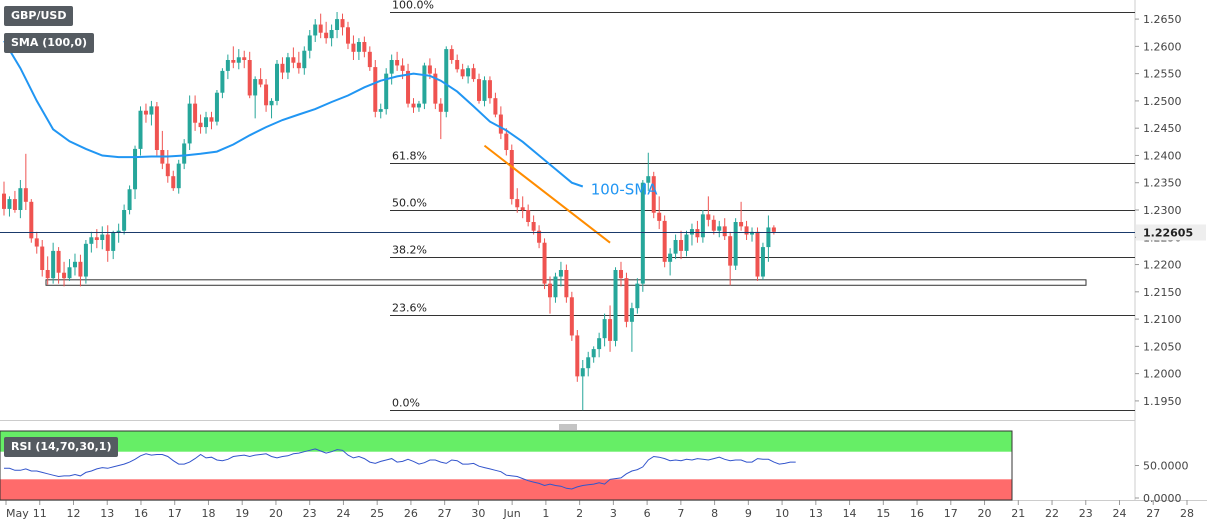 The height and width of the screenshot is (526, 1207). What do you see at coordinates (1153, 513) in the screenshot?
I see `x-tick-label: 27` at bounding box center [1153, 513].